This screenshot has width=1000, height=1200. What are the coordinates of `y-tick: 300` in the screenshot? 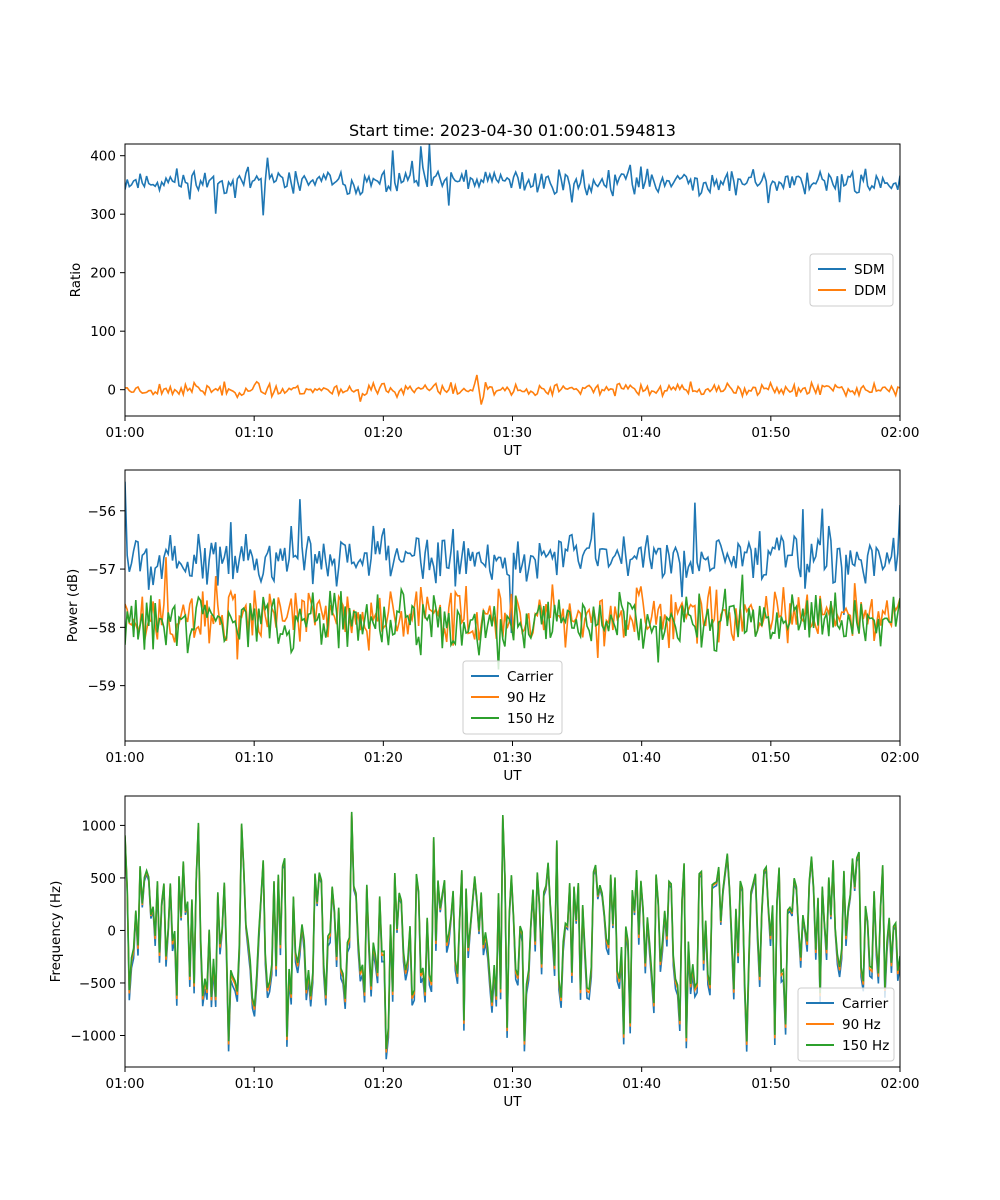 It's located at (107, 215).